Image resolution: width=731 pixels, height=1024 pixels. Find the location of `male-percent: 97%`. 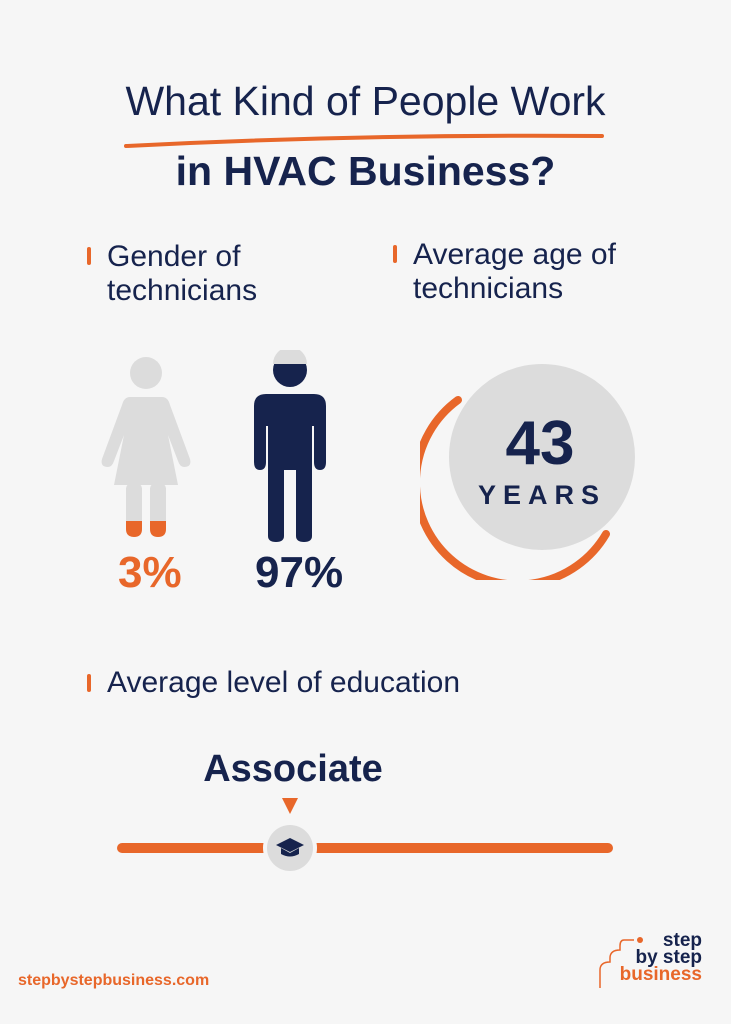

male-percent: 97% is located at coordinates (299, 572).